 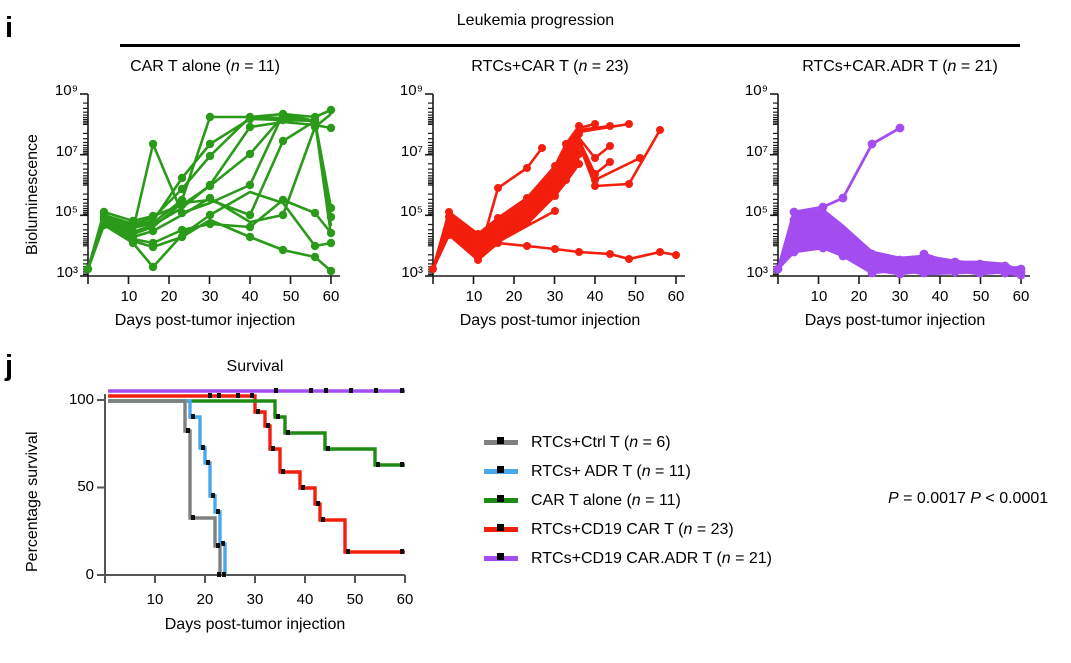 I want to click on xtick-50-right: 50, so click(x=981, y=296).